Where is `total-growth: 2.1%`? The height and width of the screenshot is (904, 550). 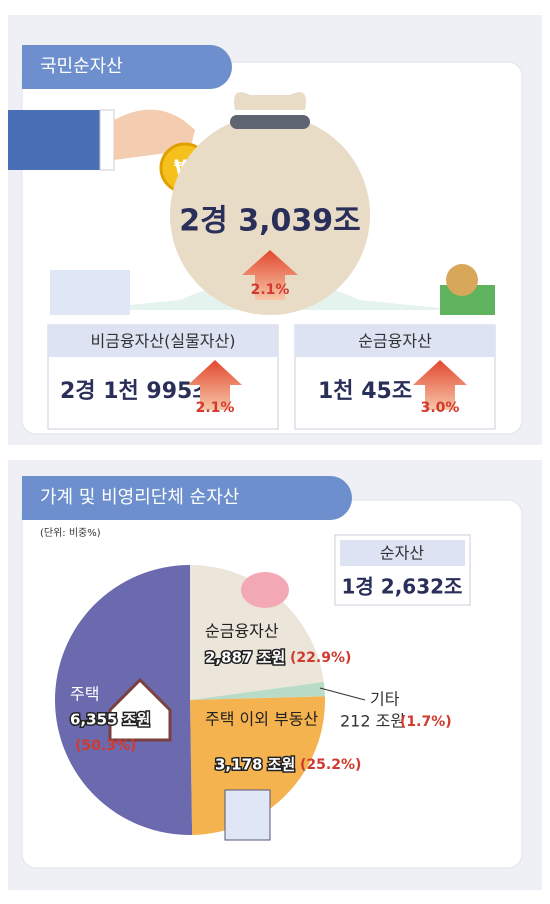 total-growth: 2.1% is located at coordinates (270, 290).